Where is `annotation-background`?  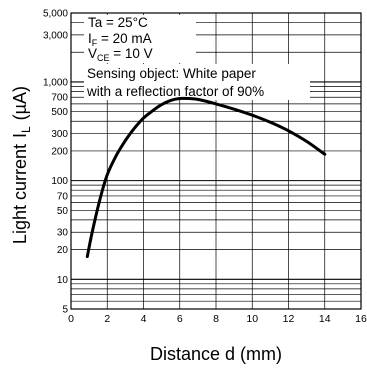
annotation-background is located at coordinates (197, 82).